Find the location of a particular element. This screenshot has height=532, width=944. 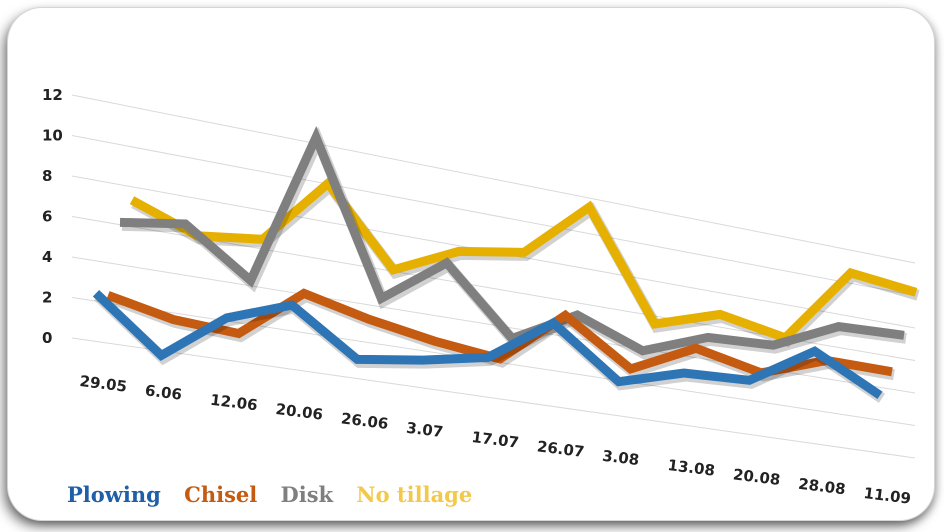

x-tick-label: 26.07 is located at coordinates (560, 449).